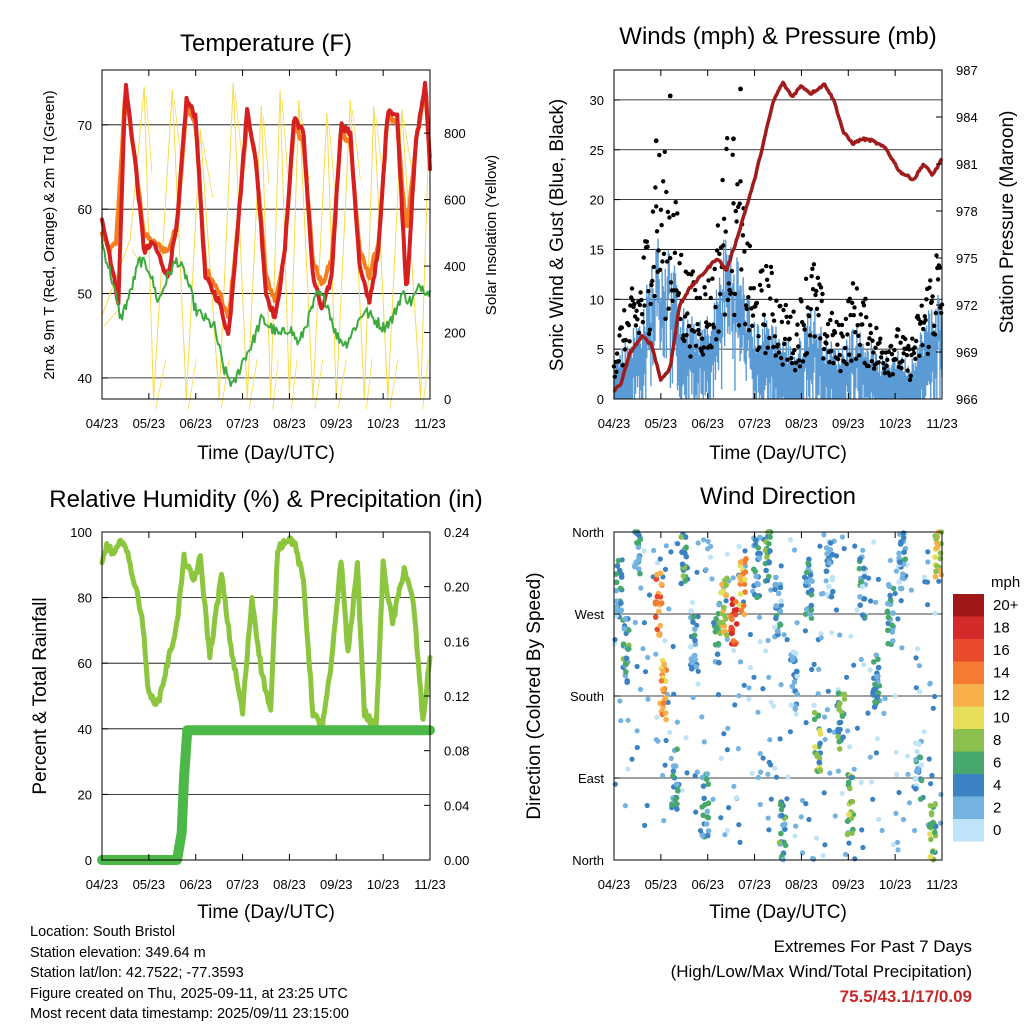 The image size is (1024, 1025). I want to click on y-right-tick-label: 600, so click(455, 200).